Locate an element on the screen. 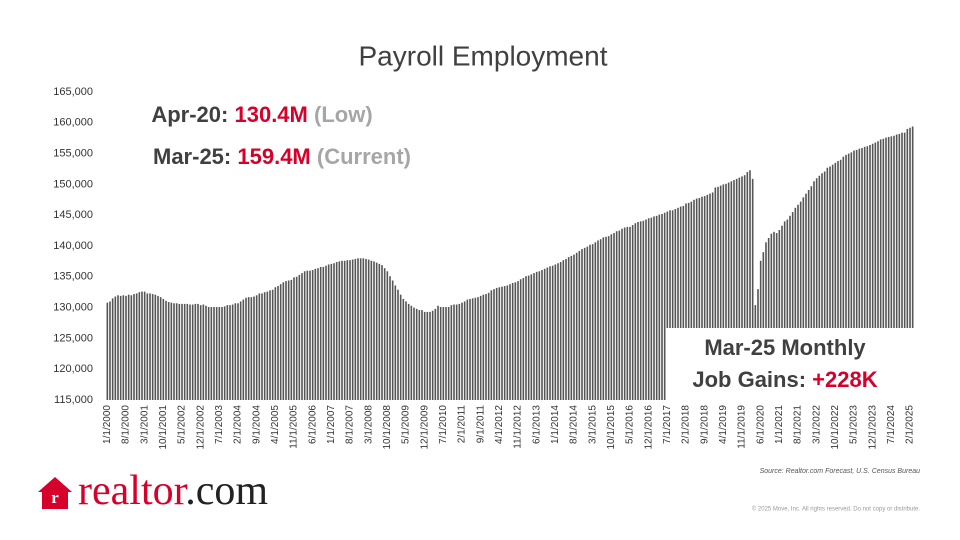  x-tick-label: 10/1/2022 is located at coordinates (835, 427).